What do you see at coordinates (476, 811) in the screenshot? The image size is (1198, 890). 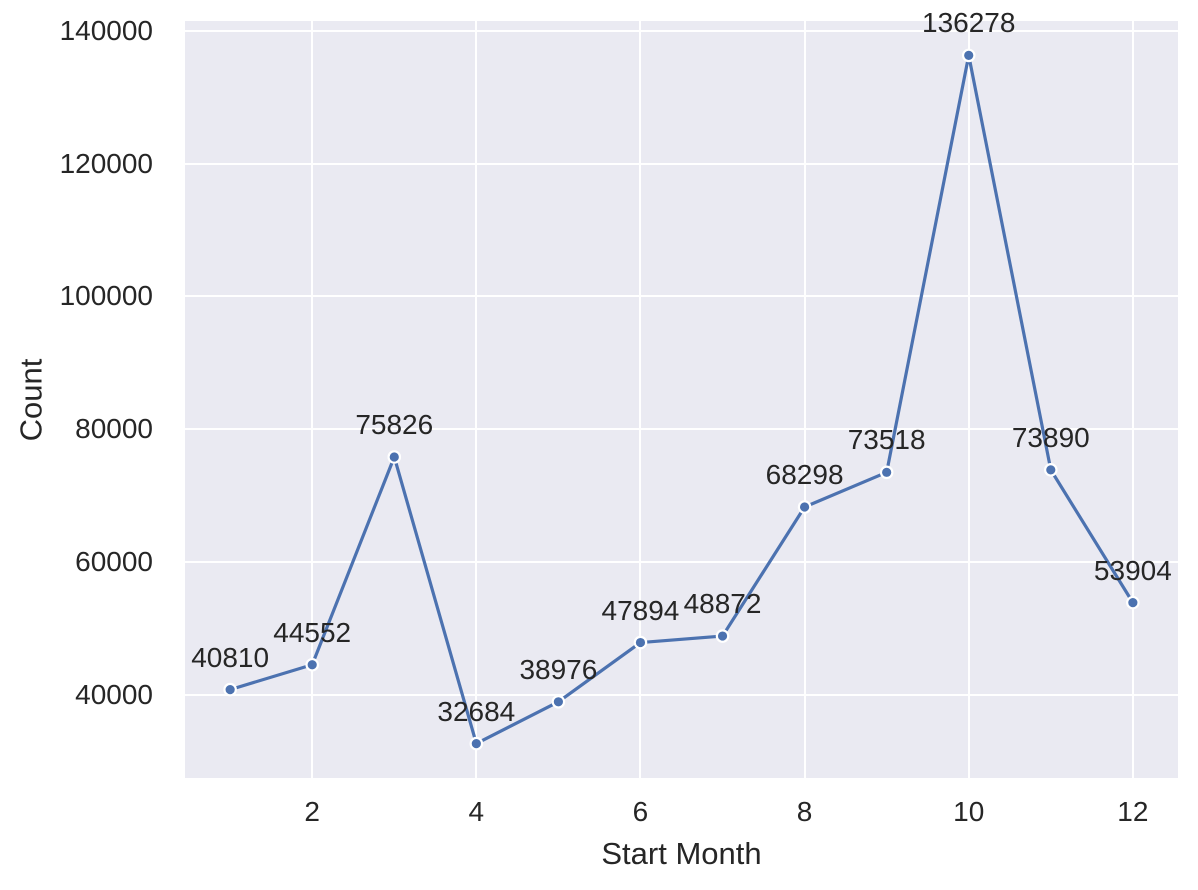 I see `x-tick-label: 4` at bounding box center [476, 811].